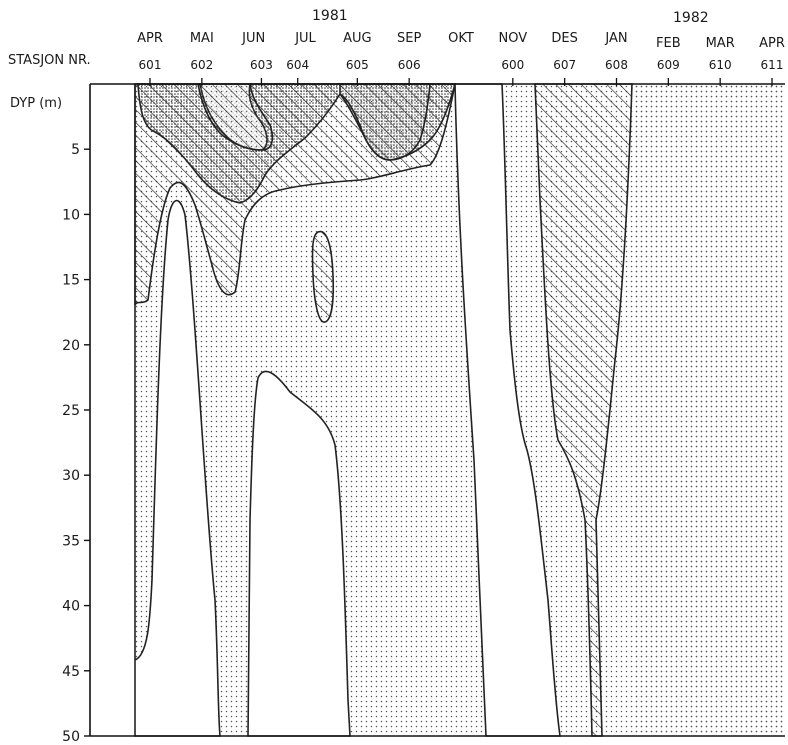  Describe the element at coordinates (150, 65) in the screenshot. I see `station-label: 601` at that location.